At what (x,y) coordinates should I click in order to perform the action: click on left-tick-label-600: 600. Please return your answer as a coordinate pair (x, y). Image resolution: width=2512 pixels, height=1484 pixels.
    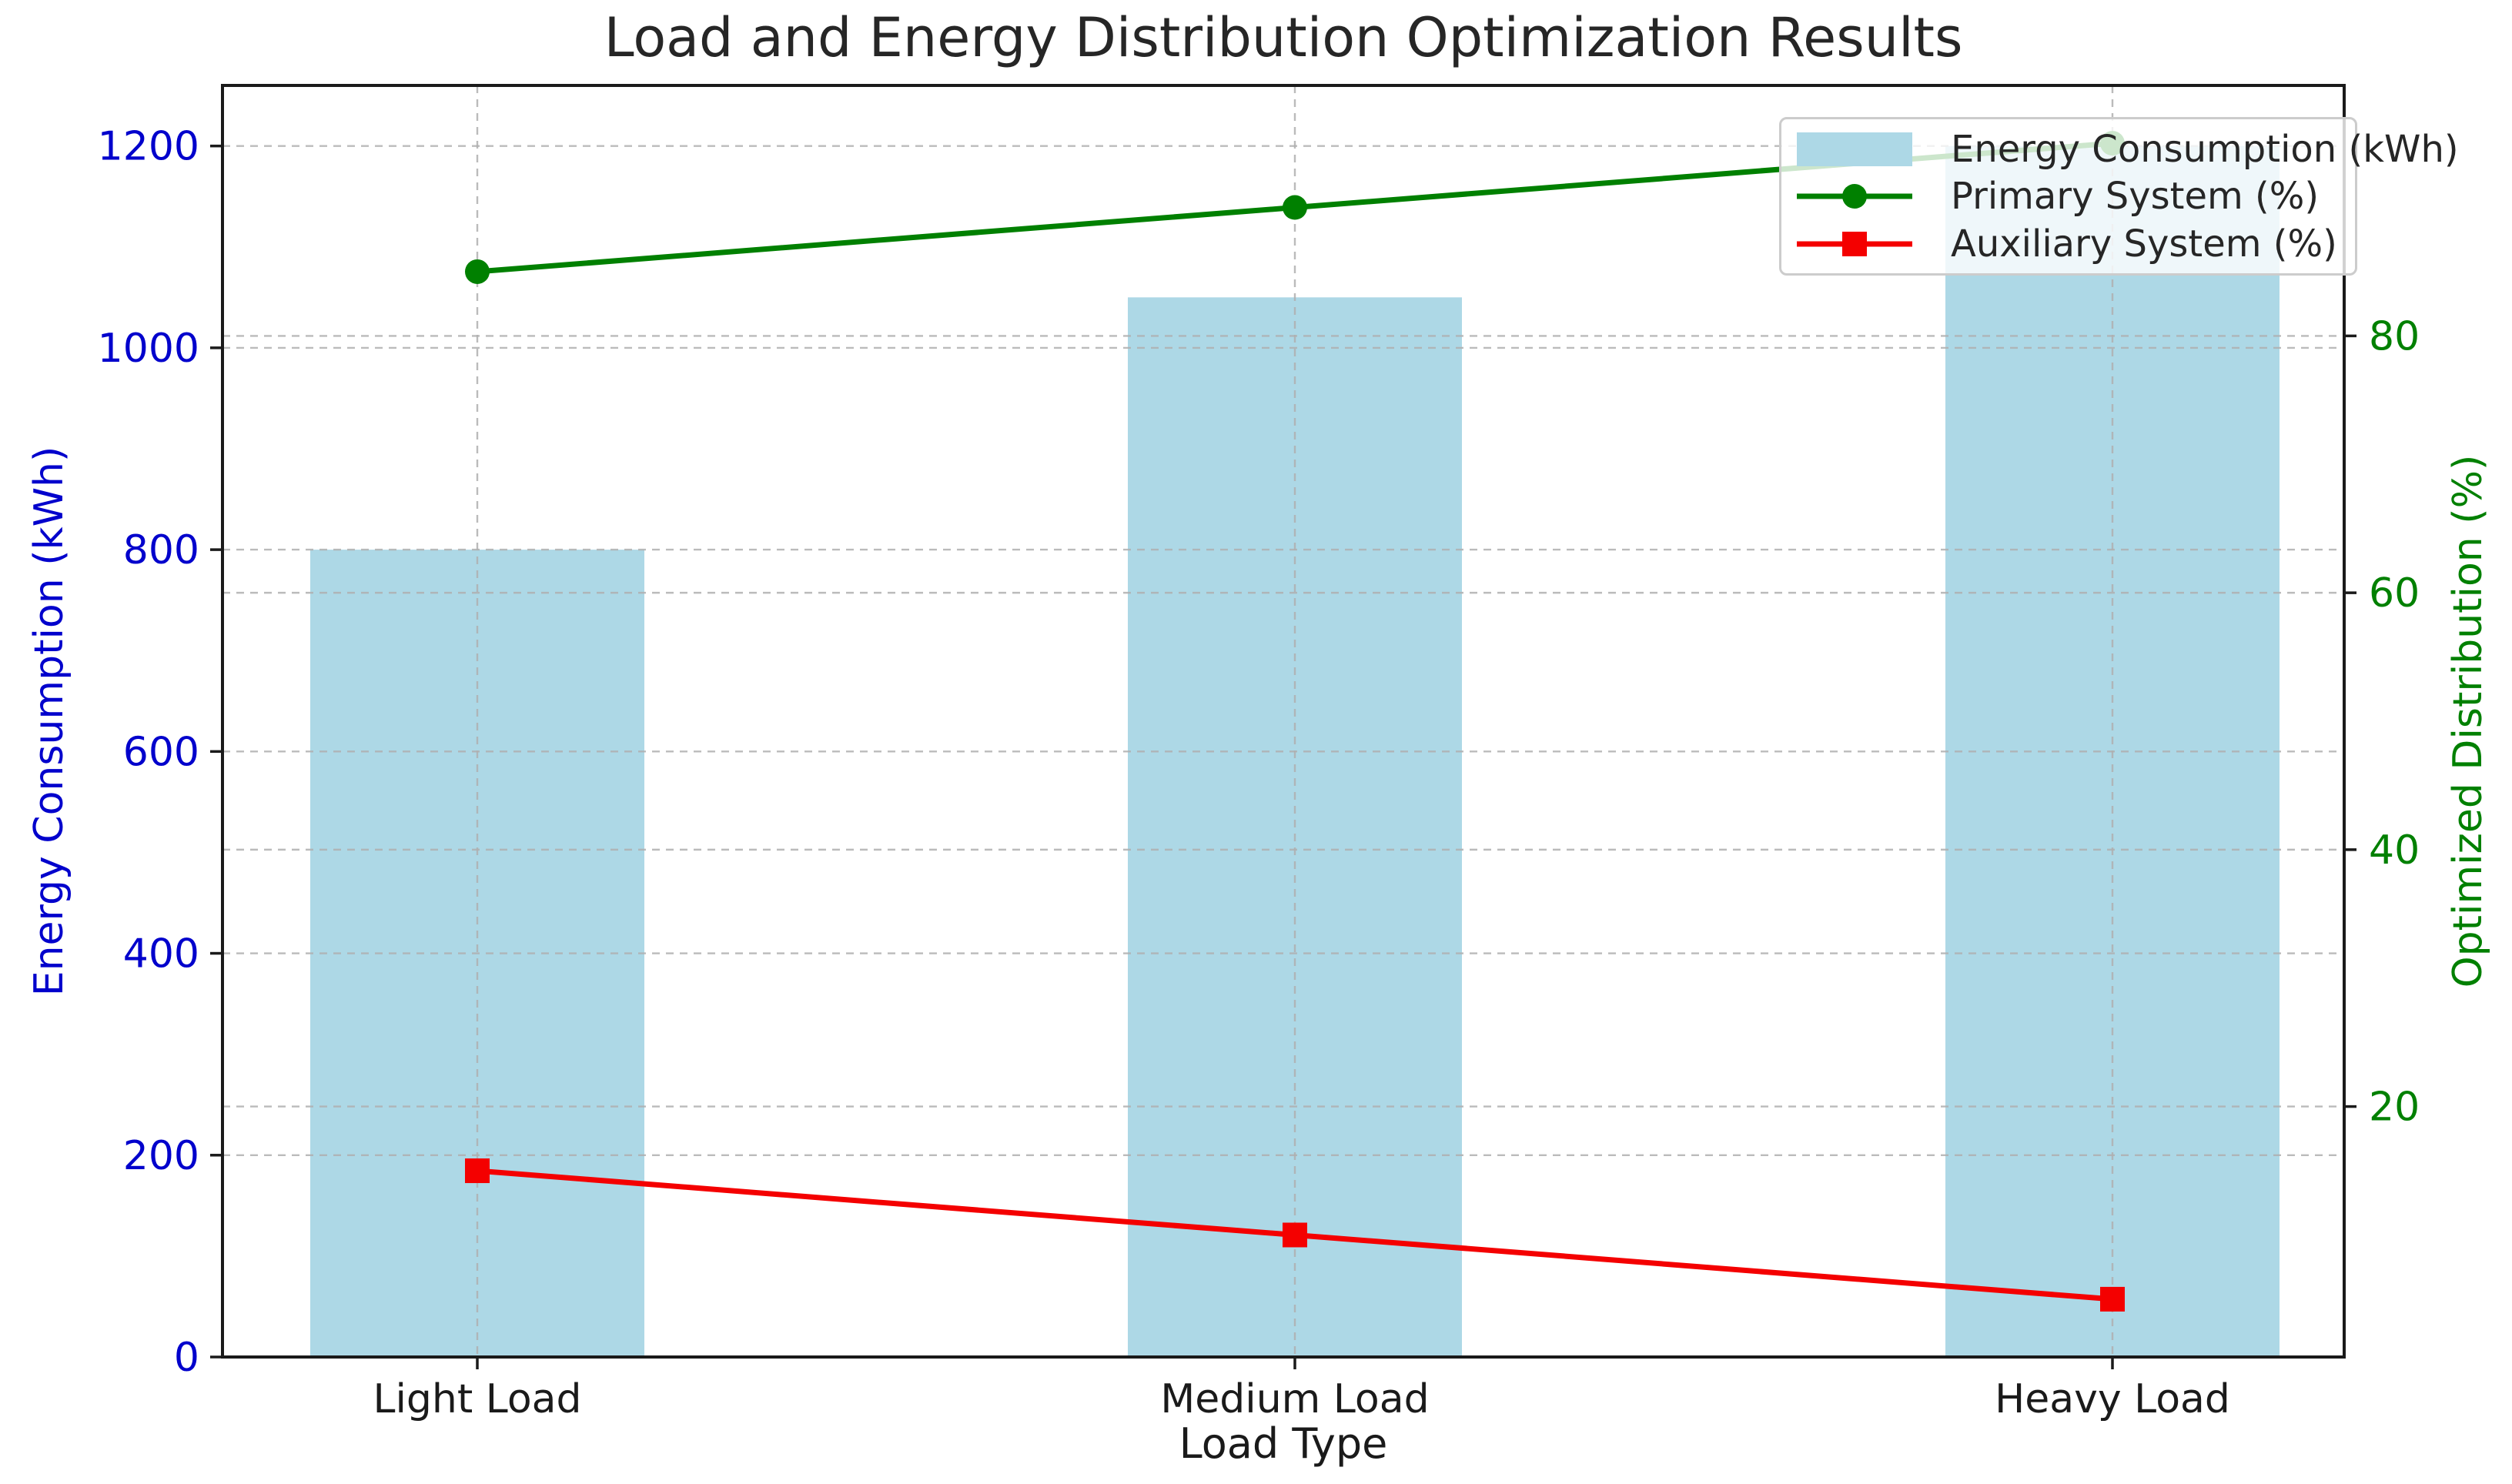
    Looking at the image, I should click on (161, 752).